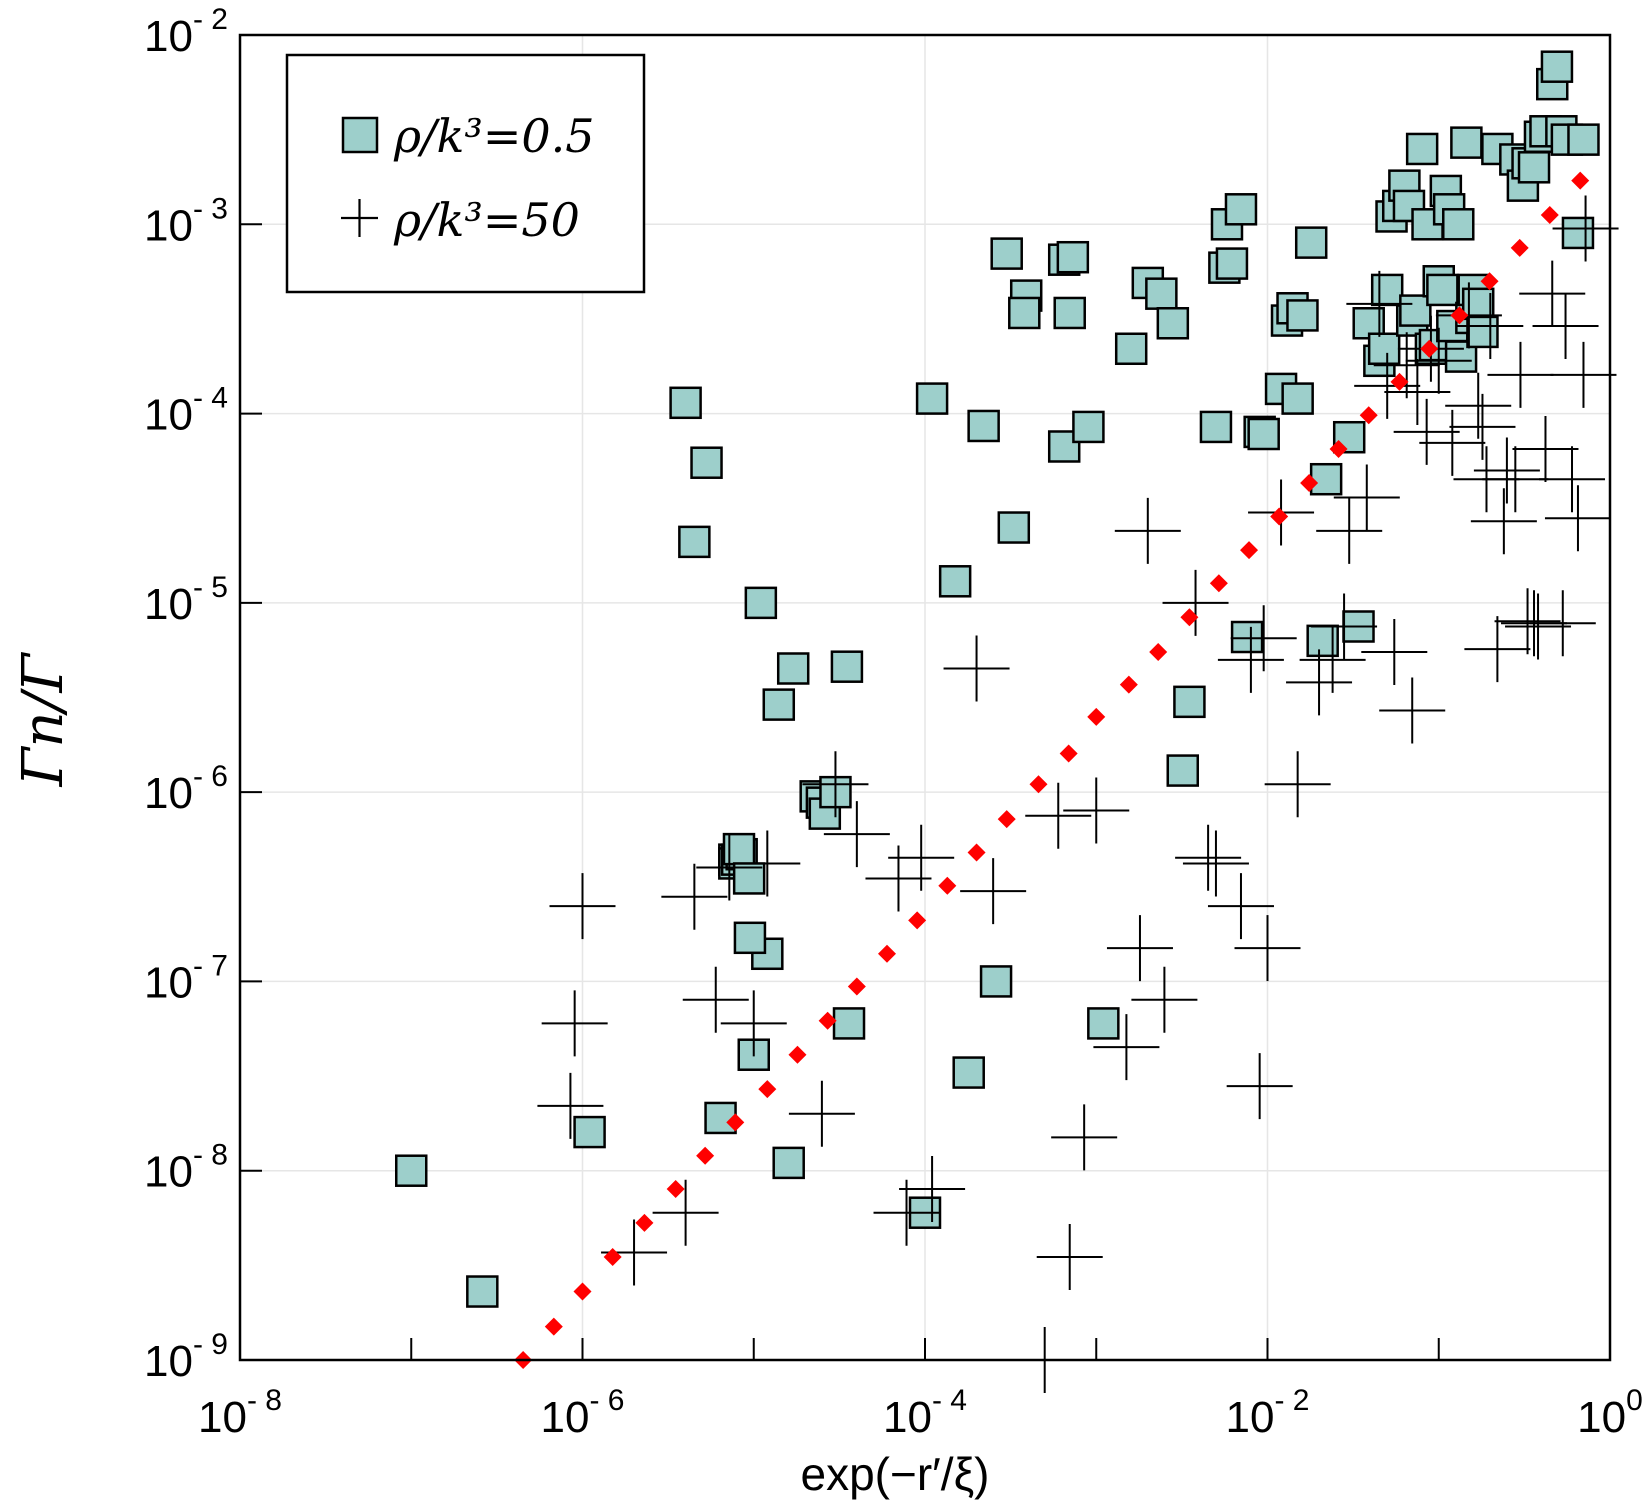 The width and height of the screenshot is (1644, 1500). Describe the element at coordinates (465, 173) in the screenshot. I see `legend: ρ/k³=0.5 ρ/k³=50` at that location.